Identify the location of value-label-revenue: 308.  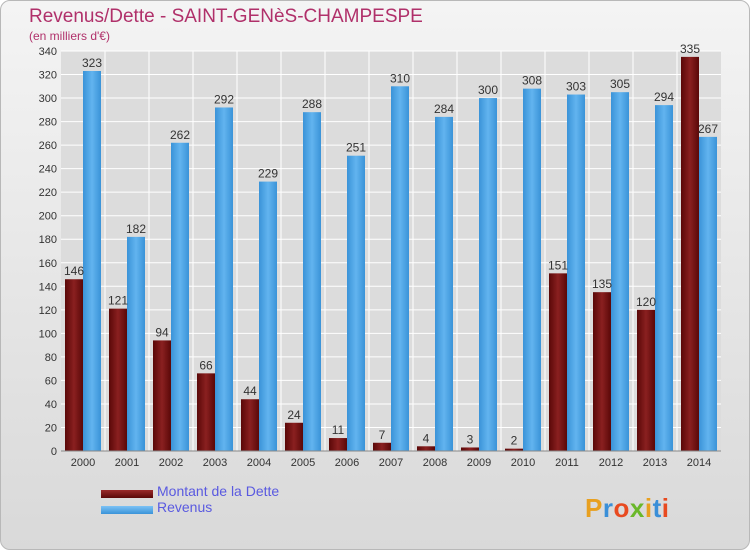
(532, 81).